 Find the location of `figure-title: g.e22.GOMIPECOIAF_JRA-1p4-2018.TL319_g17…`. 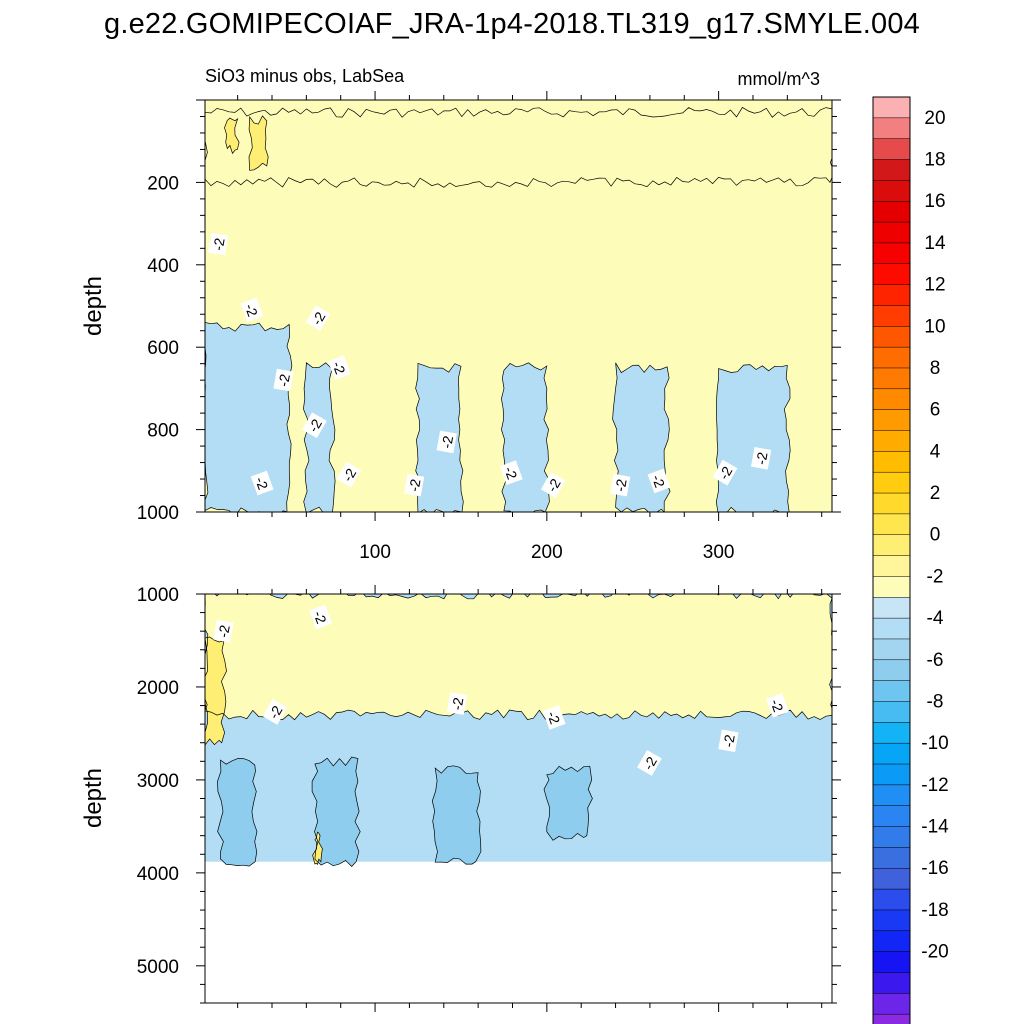

figure-title: g.e22.GOMIPECOIAF_JRA-1p4-2018.TL319_g17… is located at coordinates (512, 24).